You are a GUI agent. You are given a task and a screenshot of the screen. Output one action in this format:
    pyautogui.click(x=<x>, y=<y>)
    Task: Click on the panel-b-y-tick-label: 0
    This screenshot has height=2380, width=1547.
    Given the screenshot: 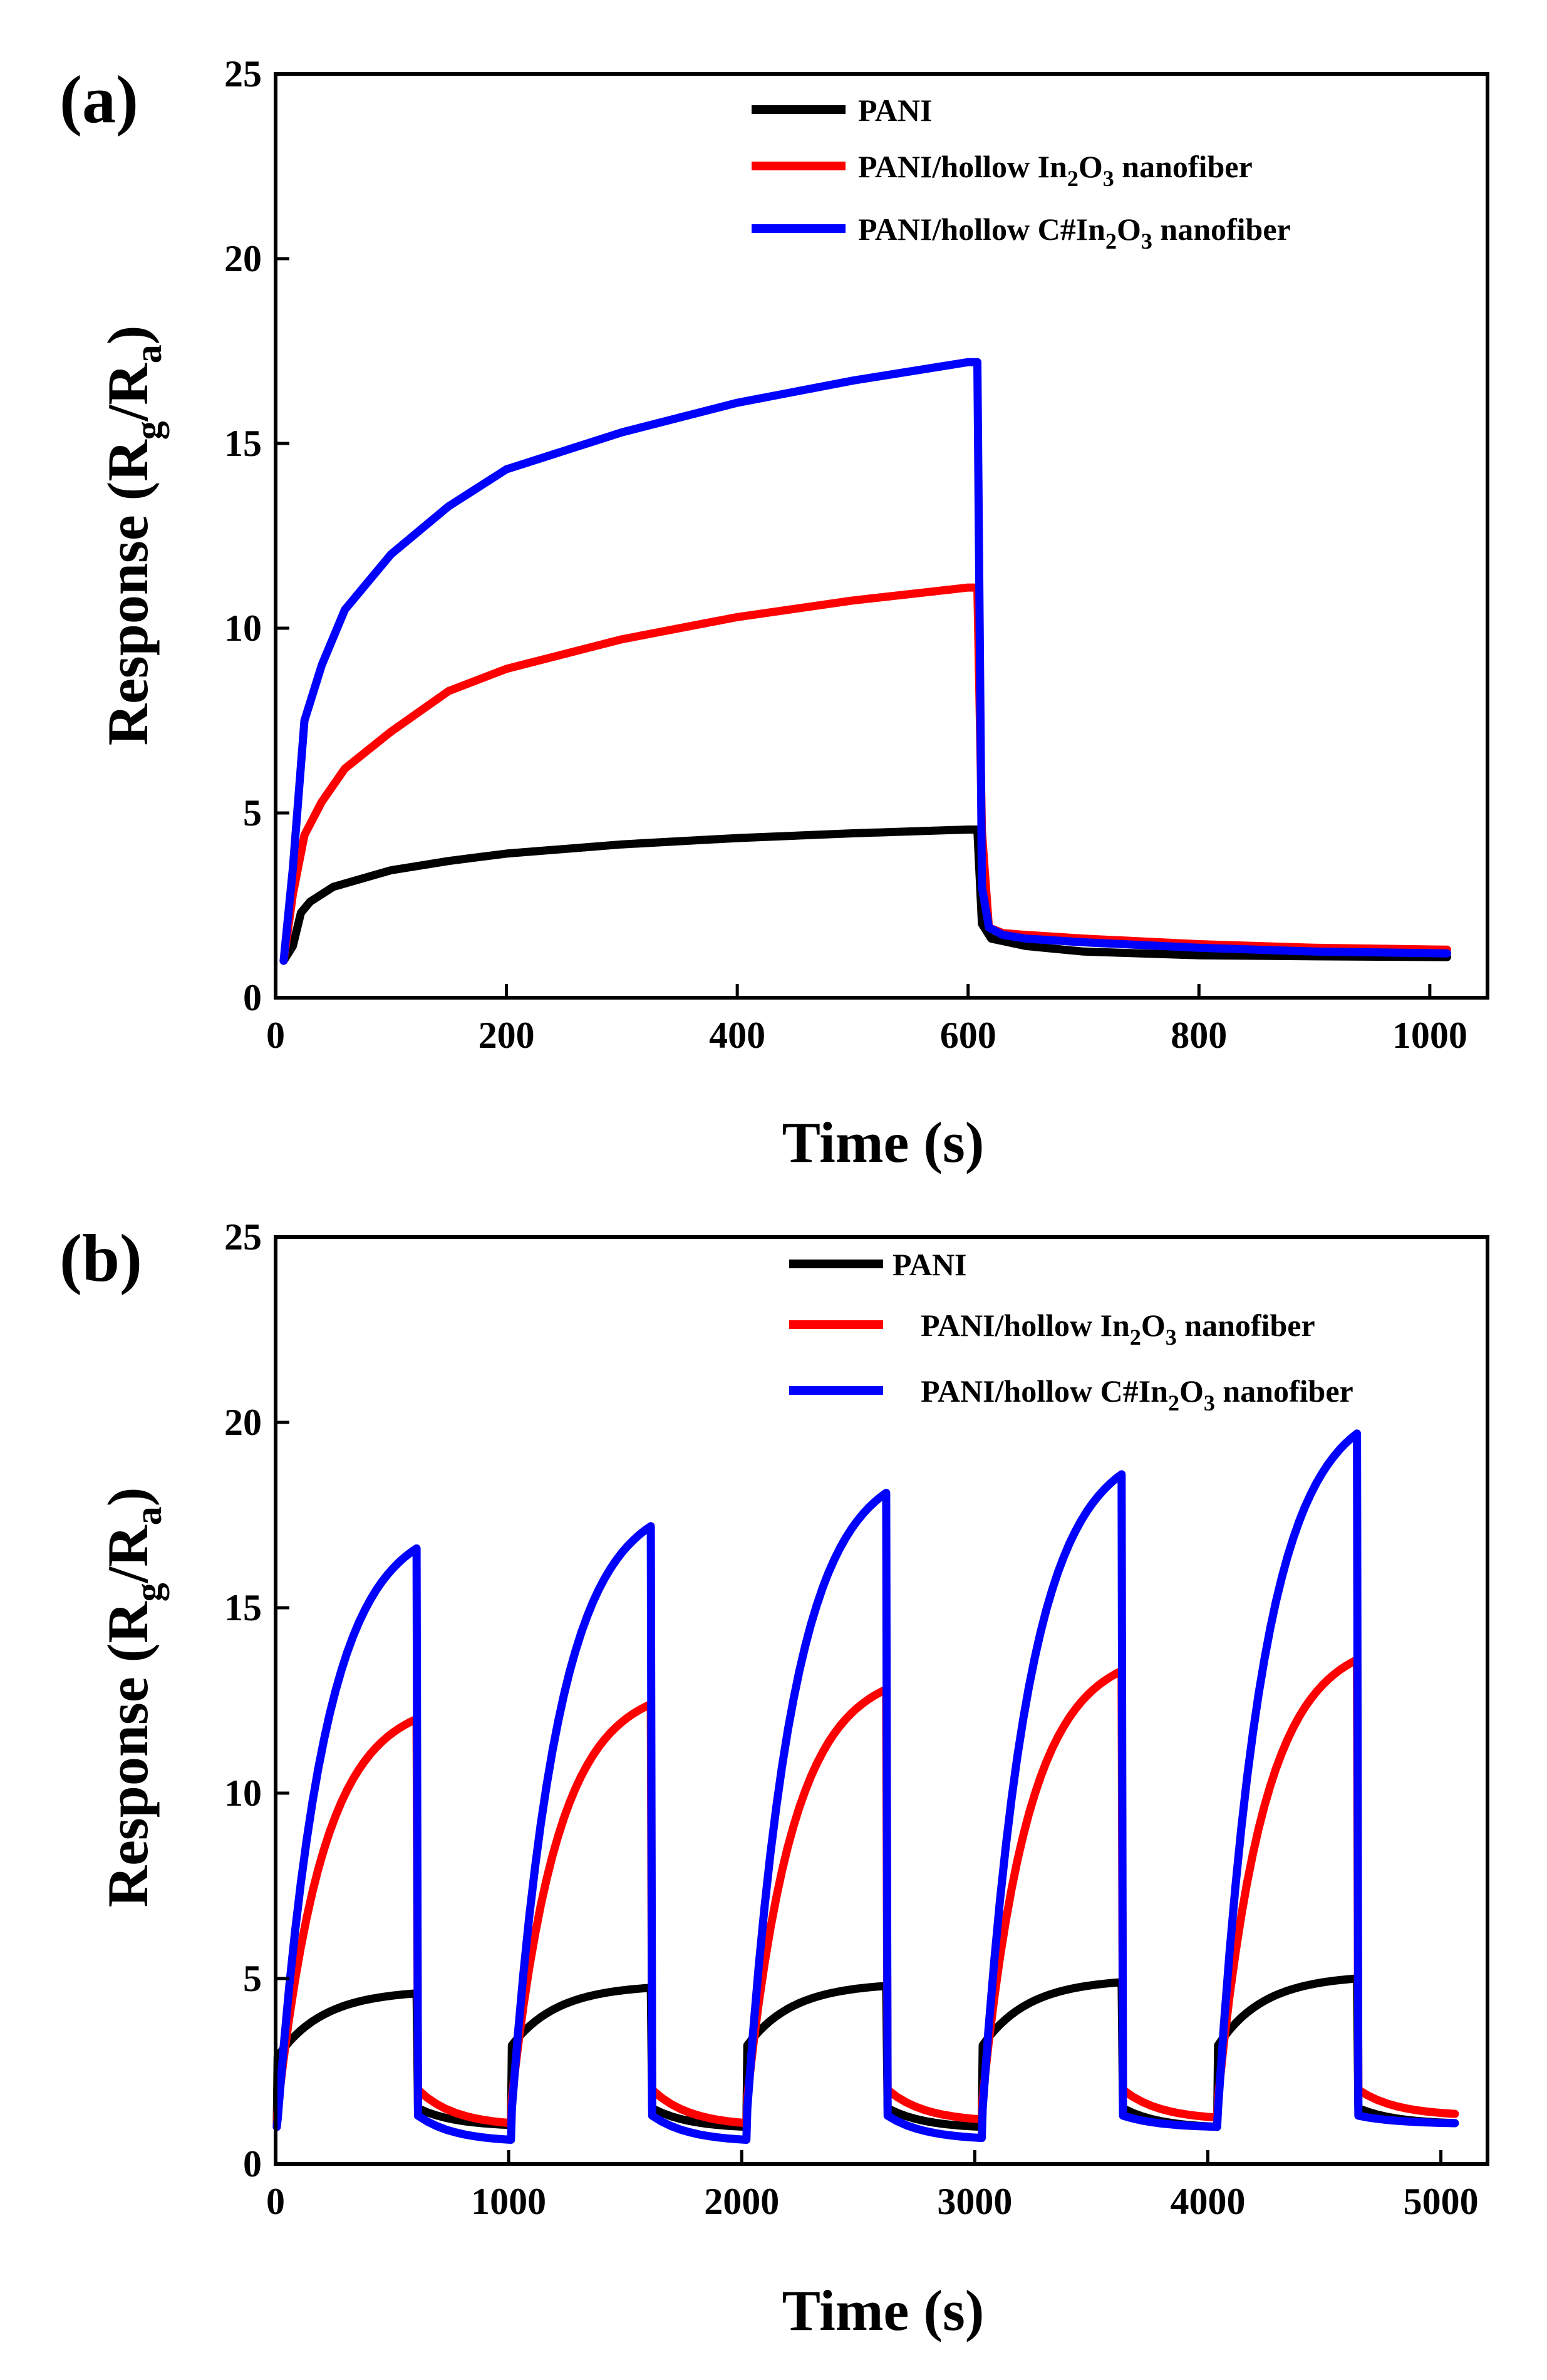 What is the action you would take?
    pyautogui.click(x=252, y=2164)
    